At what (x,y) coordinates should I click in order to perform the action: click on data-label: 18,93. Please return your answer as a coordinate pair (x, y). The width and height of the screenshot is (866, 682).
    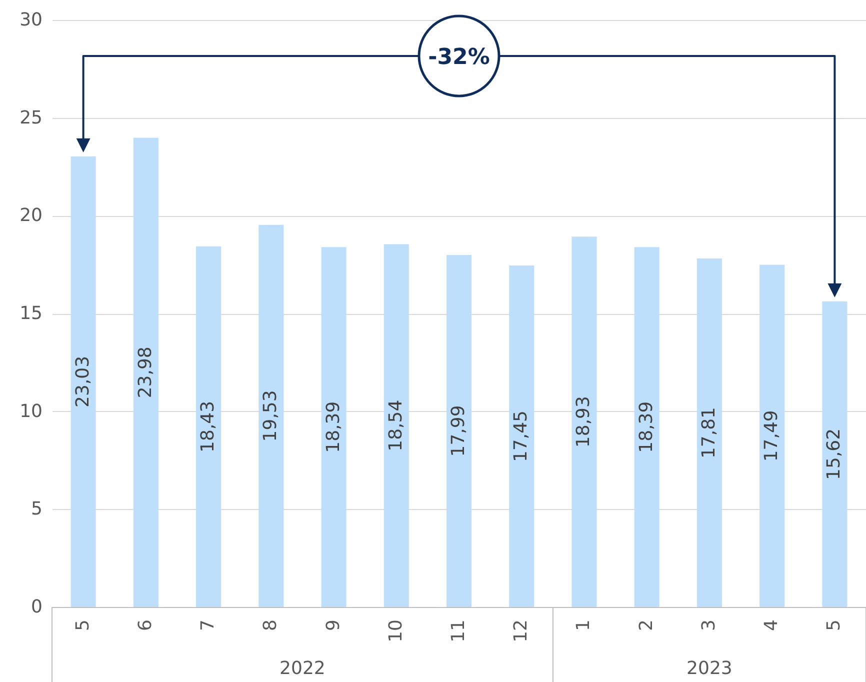
    Looking at the image, I should click on (583, 422).